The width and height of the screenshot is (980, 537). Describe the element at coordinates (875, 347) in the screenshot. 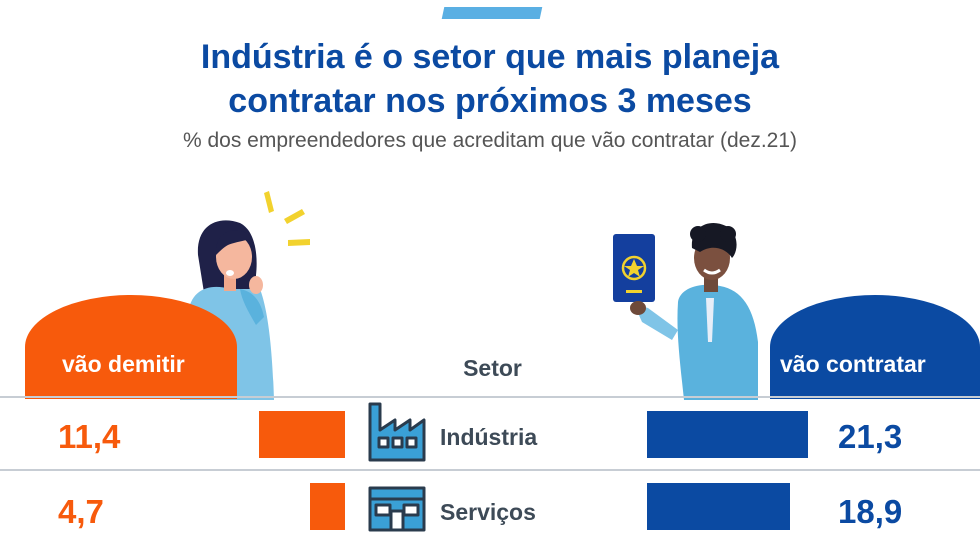

I see `vao-contratar-semicircle` at that location.